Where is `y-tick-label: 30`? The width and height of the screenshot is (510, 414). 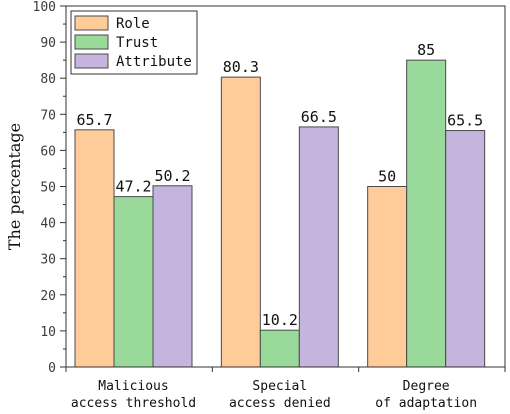 y-tick-label: 30 is located at coordinates (48, 260).